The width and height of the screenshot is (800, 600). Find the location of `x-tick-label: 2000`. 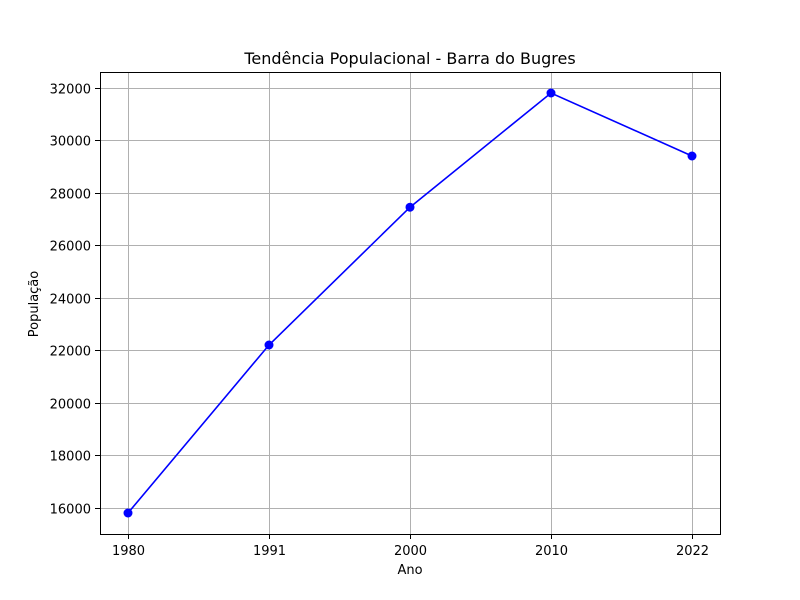

x-tick-label: 2000 is located at coordinates (410, 551).